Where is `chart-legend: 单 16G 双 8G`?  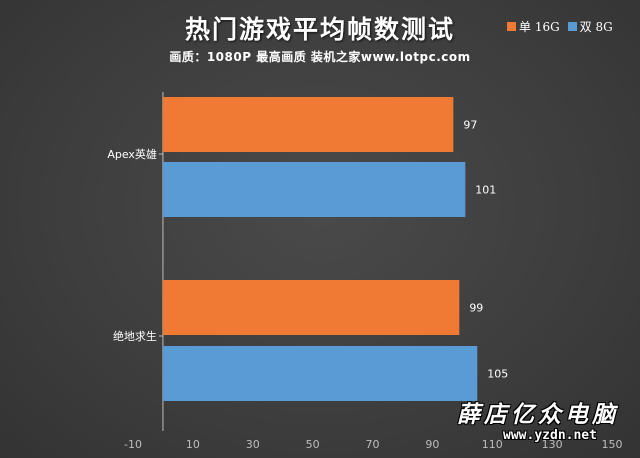 chart-legend: 单 16G 双 8G is located at coordinates (560, 26).